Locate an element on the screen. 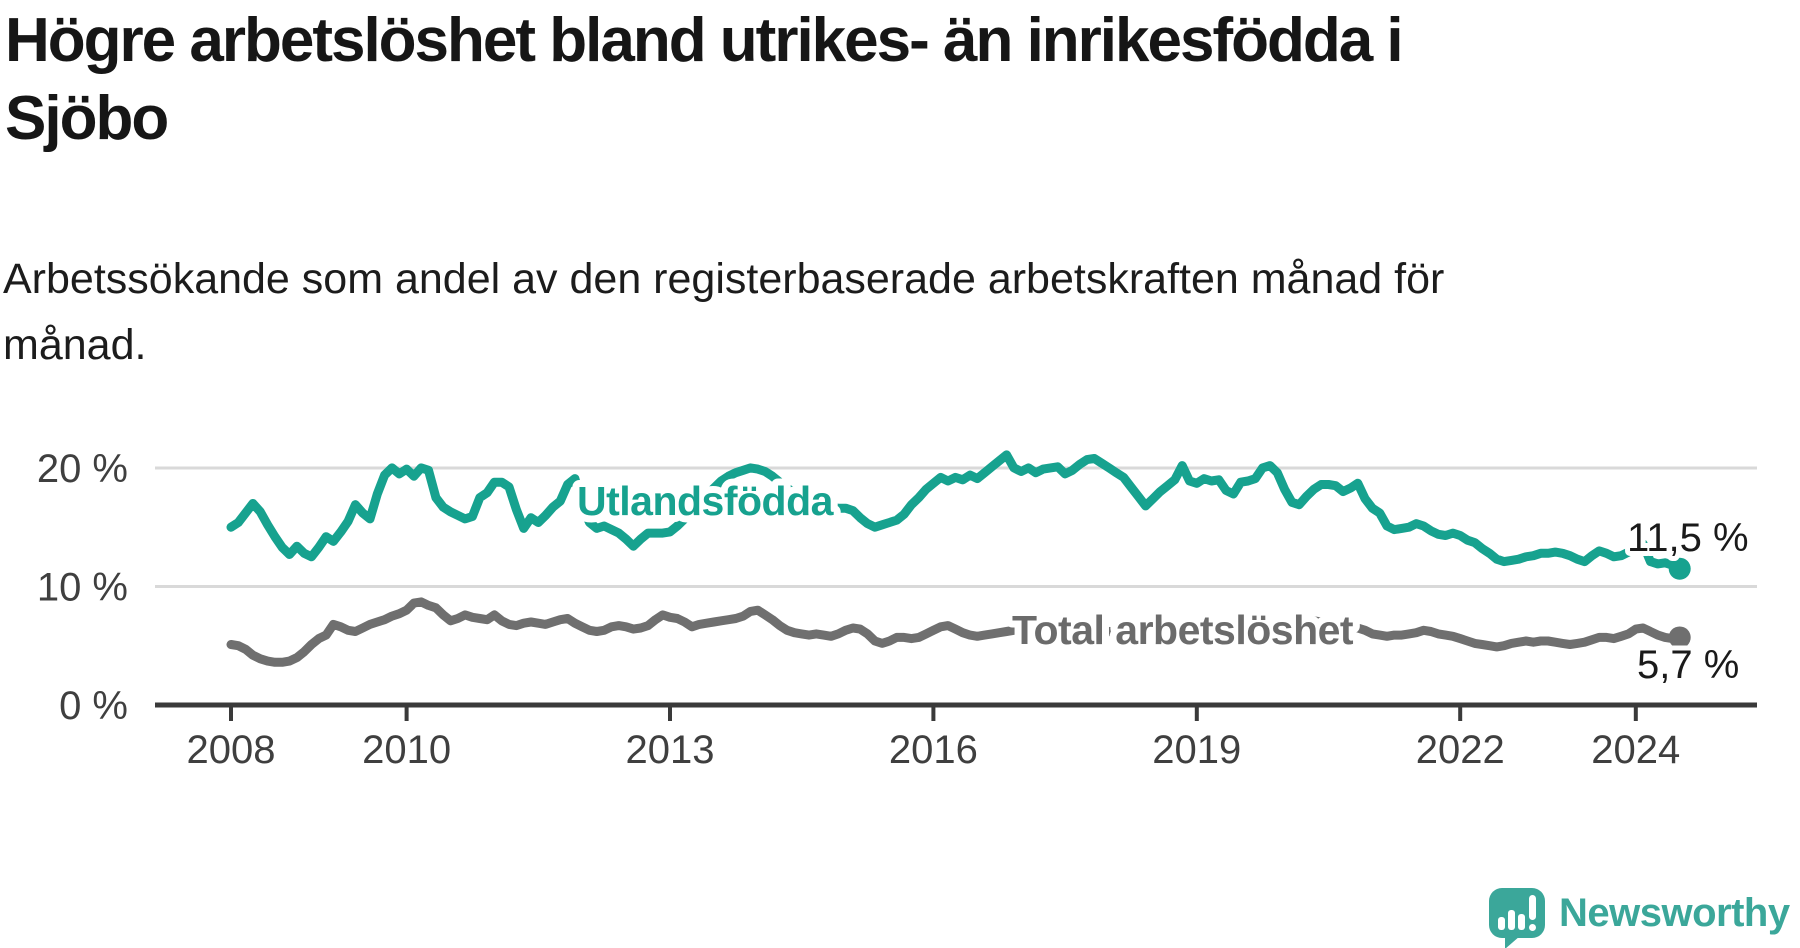 The image size is (1800, 948). exclamation-dot-glyph is located at coordinates (1532, 927).